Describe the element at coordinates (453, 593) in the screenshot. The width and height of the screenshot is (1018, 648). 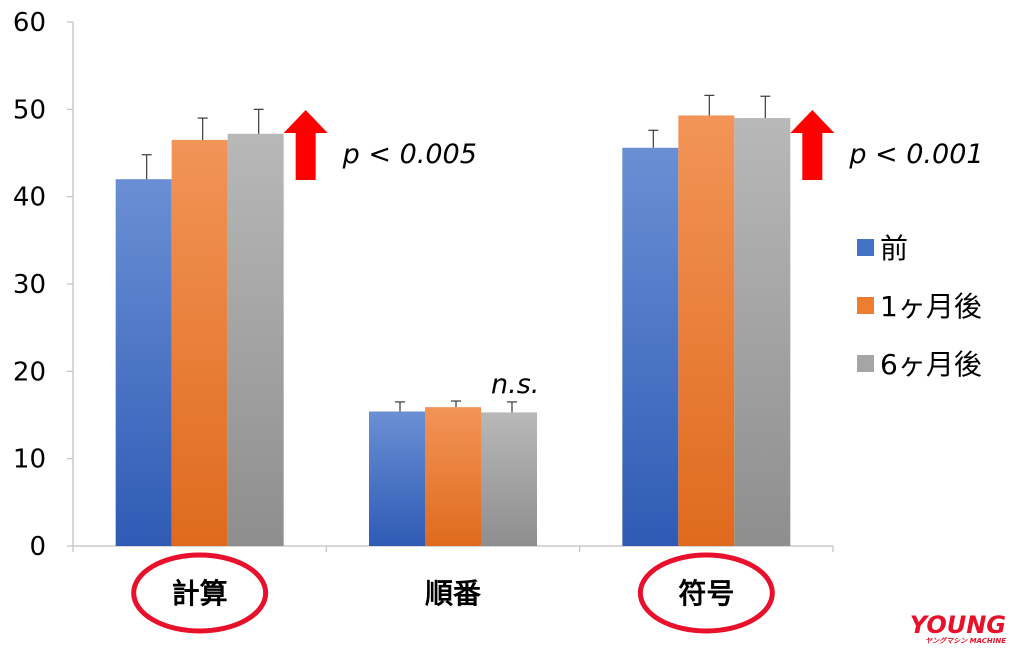
I see `x-tick-label: 順番` at that location.